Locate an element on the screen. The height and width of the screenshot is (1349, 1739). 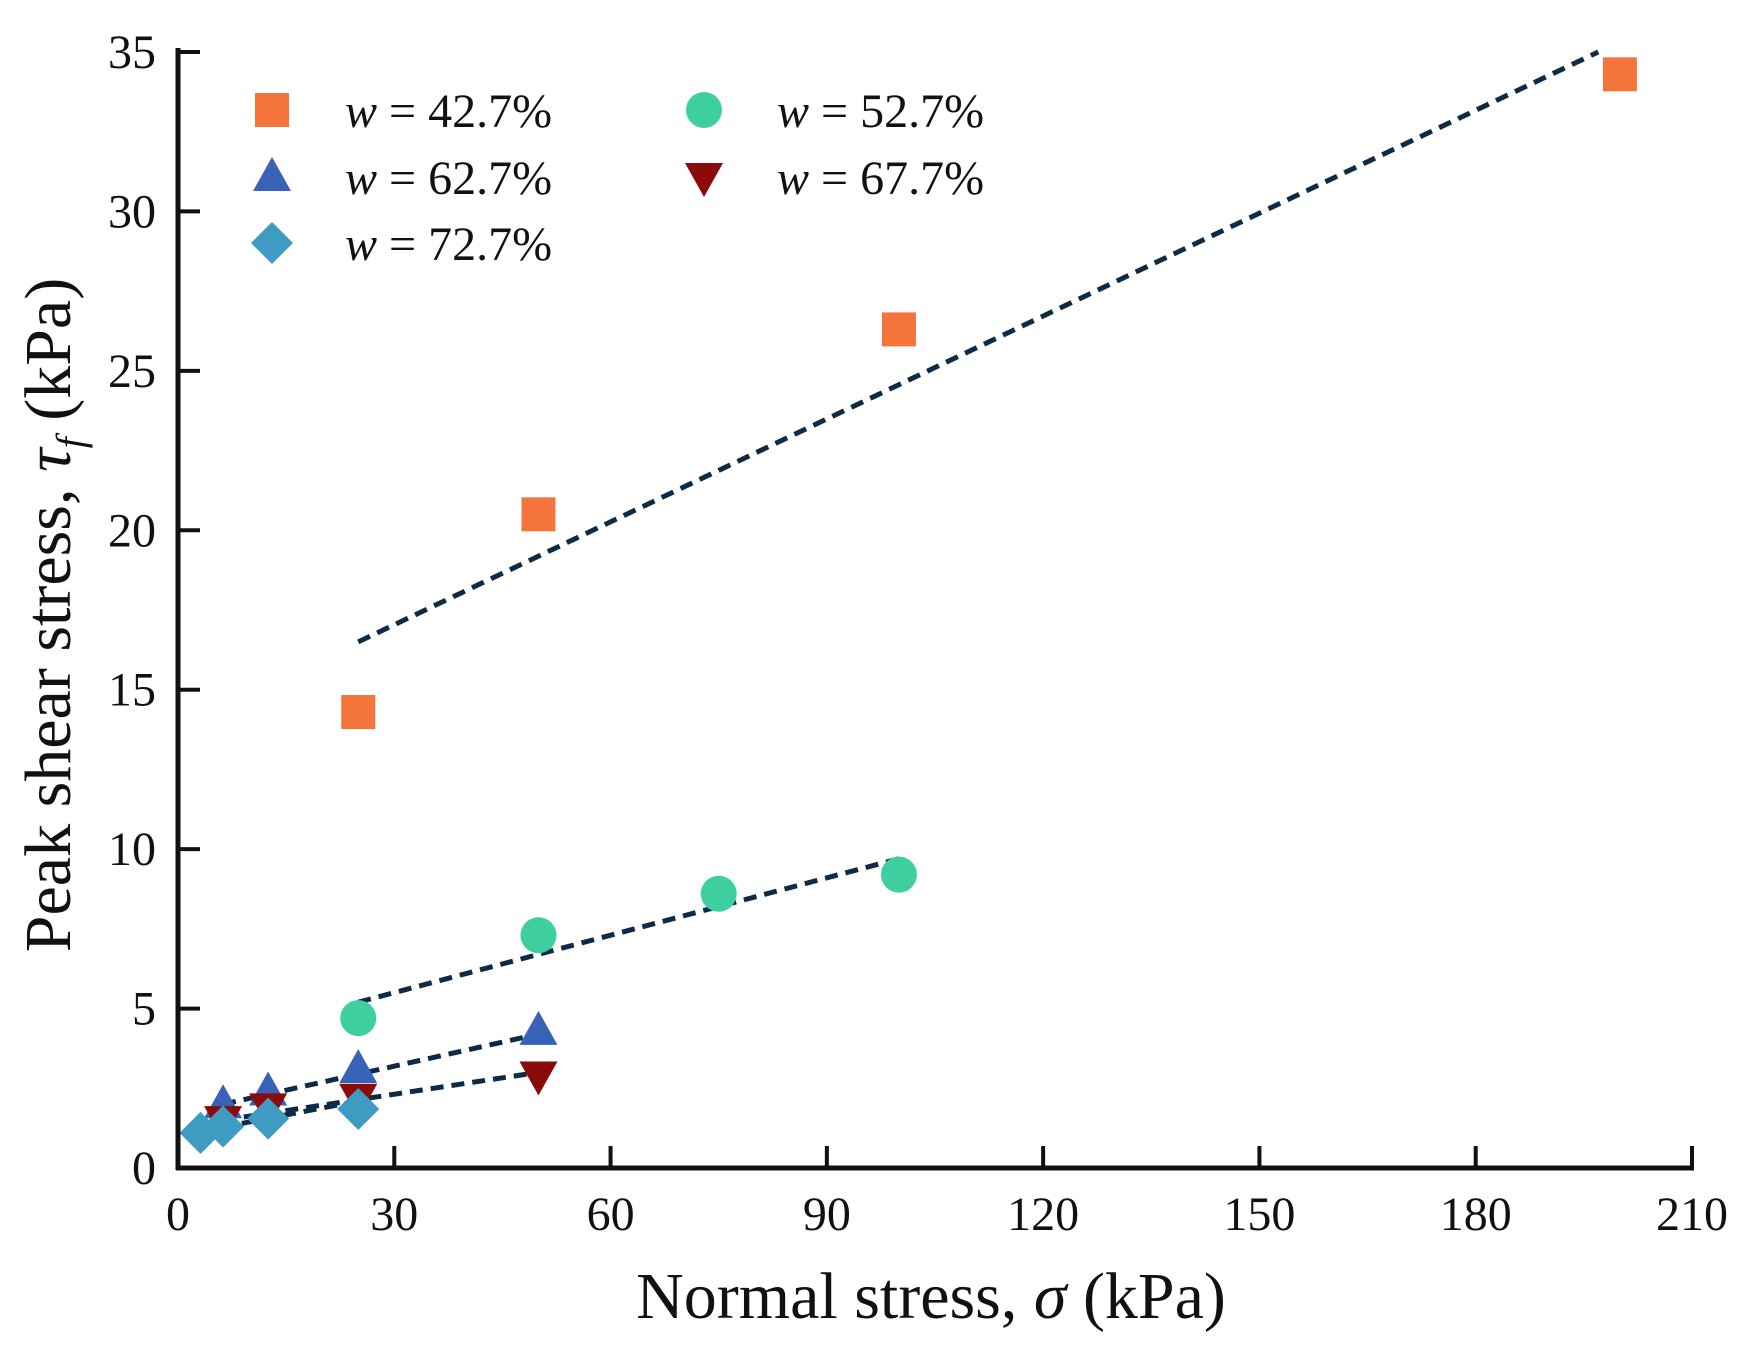
x-tick-label: 210 is located at coordinates (1692, 1214).